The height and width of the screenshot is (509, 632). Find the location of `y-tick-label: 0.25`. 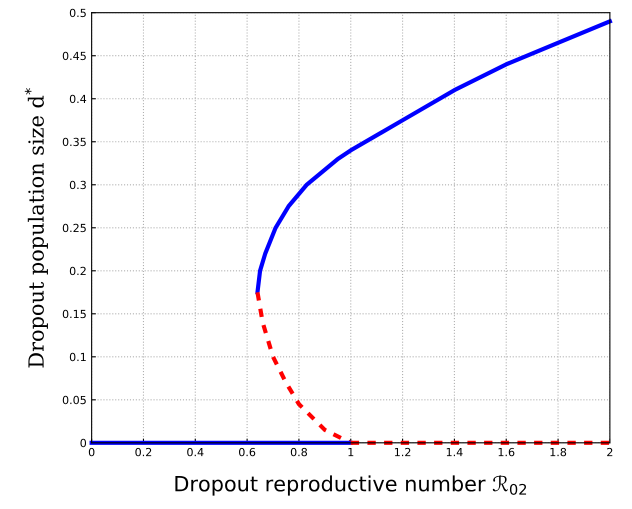

y-tick-label: 0.25 is located at coordinates (74, 228).